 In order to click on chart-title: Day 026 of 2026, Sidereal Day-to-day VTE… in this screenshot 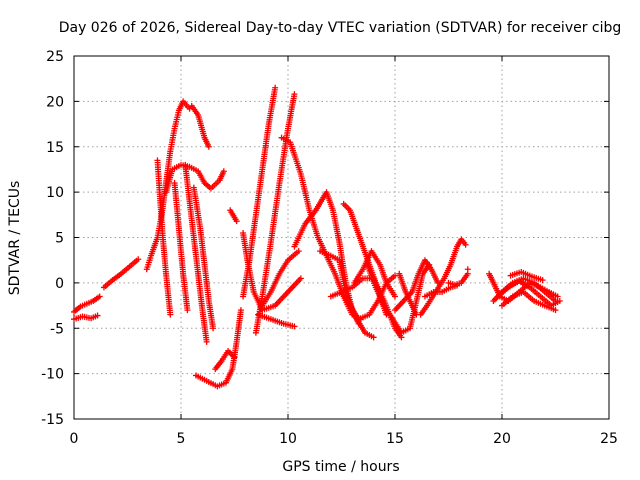, I will do `click(340, 28)`.